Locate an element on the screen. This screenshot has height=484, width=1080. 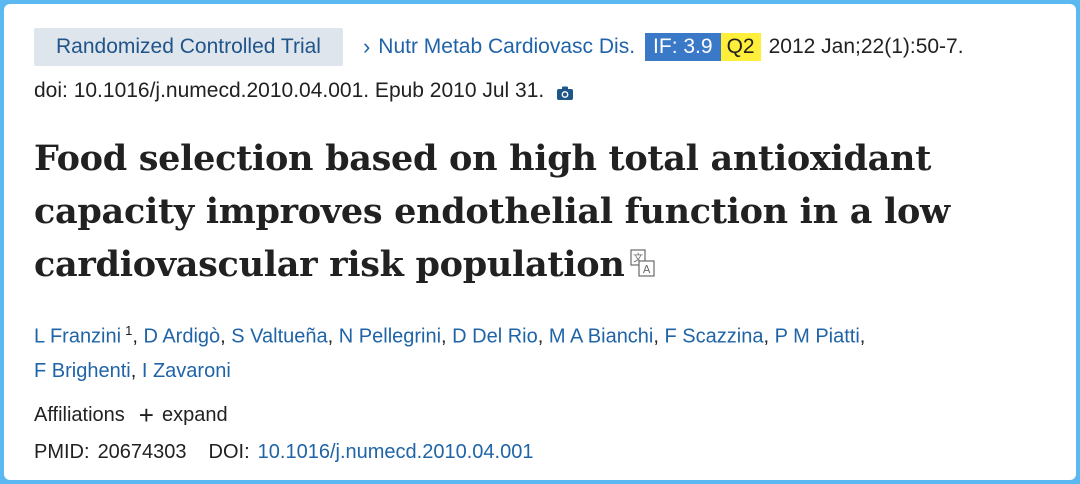
author-link: F Brighenti is located at coordinates (82, 370).